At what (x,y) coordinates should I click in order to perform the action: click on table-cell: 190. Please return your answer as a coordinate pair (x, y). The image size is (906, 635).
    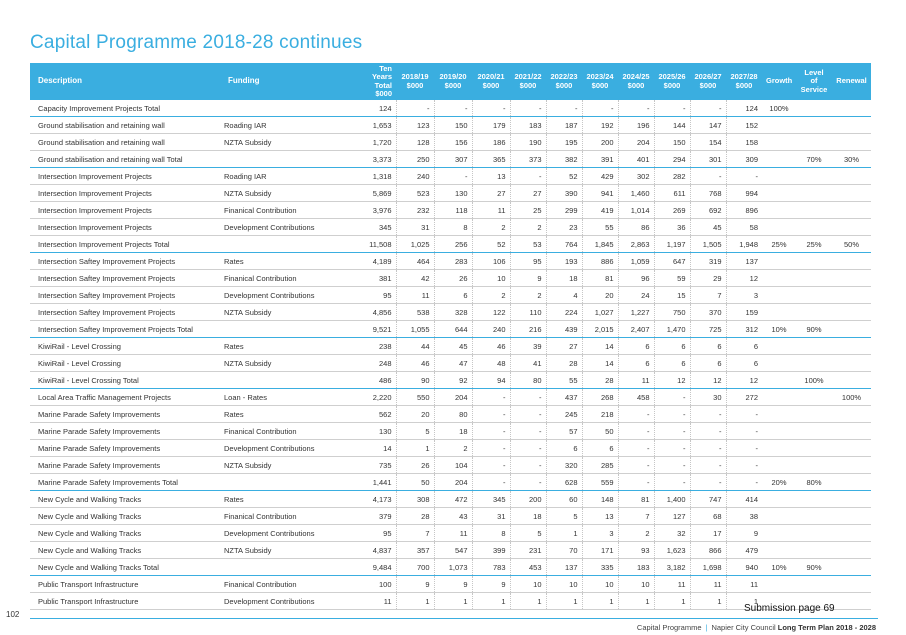
    Looking at the image, I should click on (528, 142).